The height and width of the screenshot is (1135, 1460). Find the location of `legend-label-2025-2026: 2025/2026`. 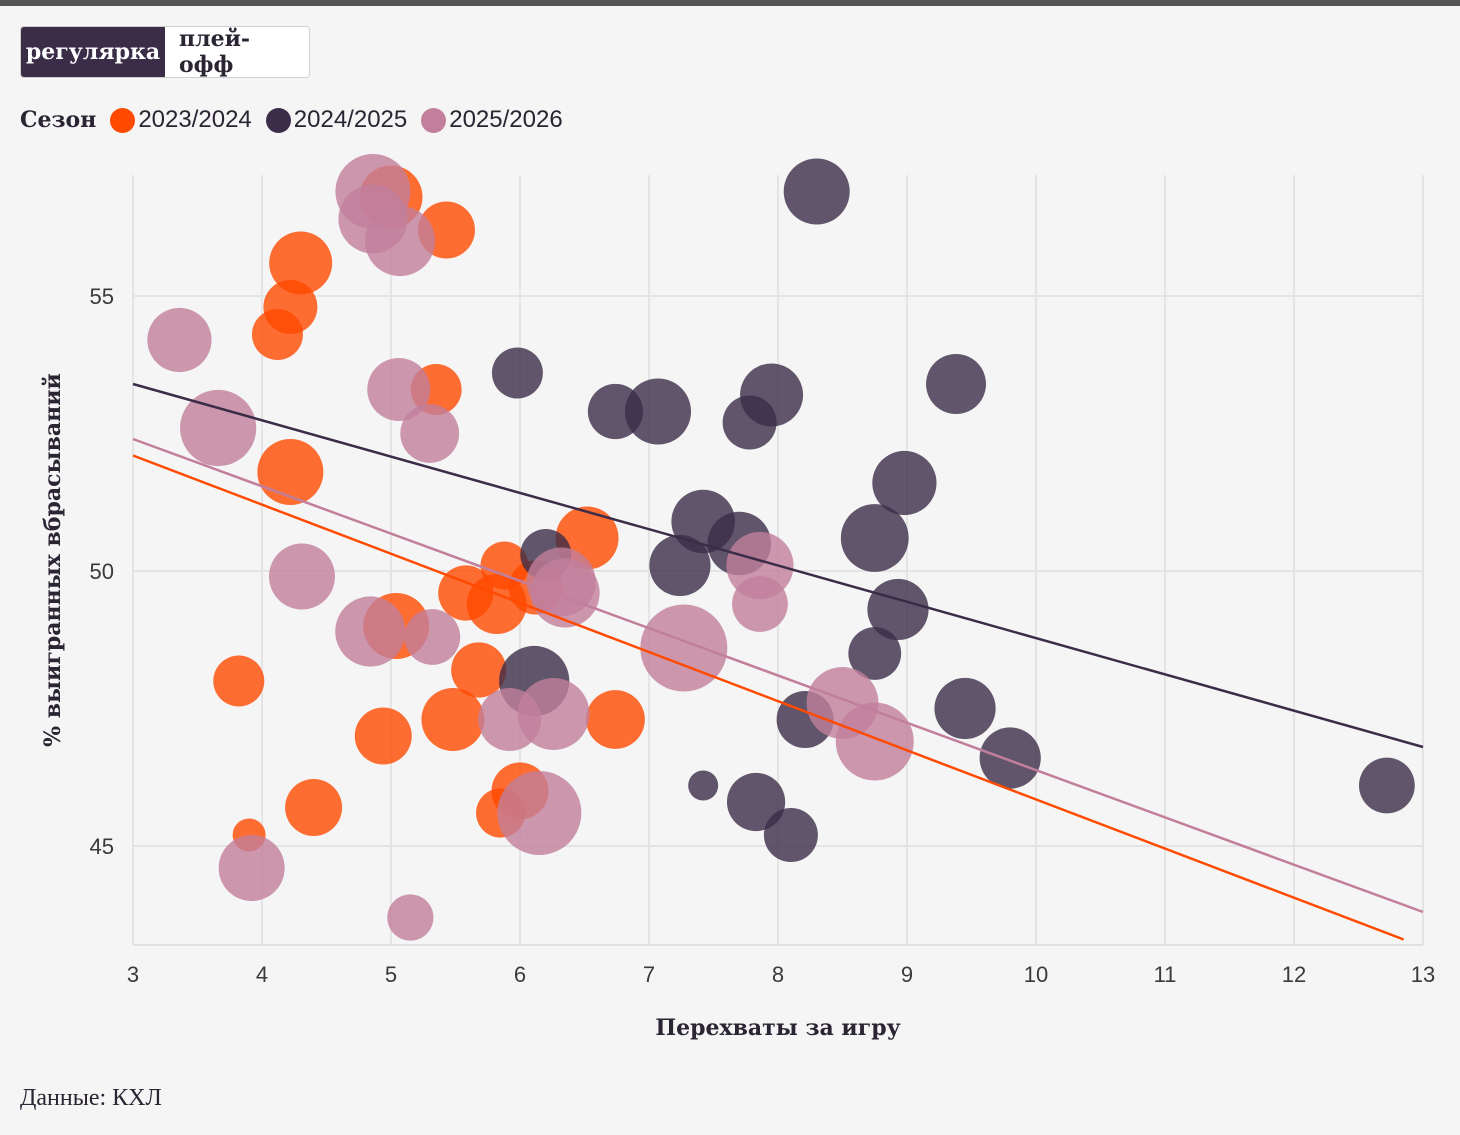

legend-label-2025-2026: 2025/2026 is located at coordinates (506, 119).